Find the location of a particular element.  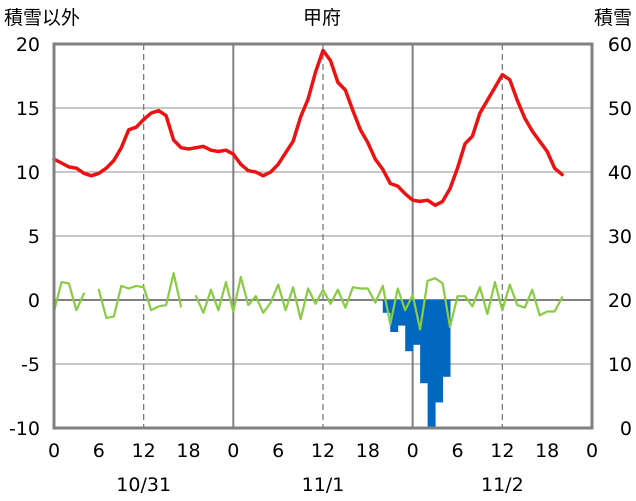

date-labels: 10/31 11/1 11/2 is located at coordinates (319, 485).